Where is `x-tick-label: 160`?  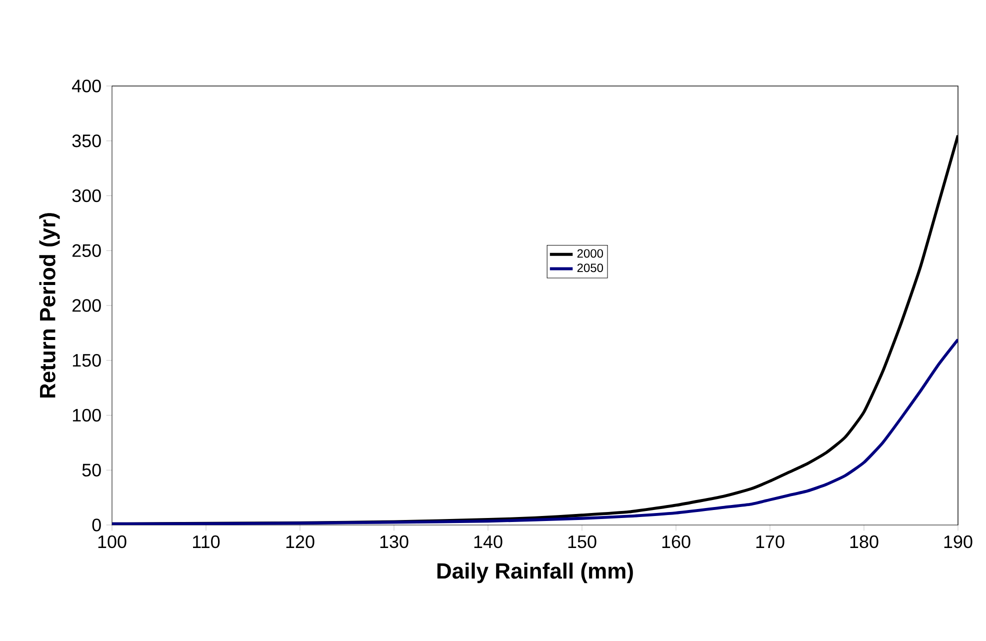
x-tick-label: 160 is located at coordinates (676, 541).